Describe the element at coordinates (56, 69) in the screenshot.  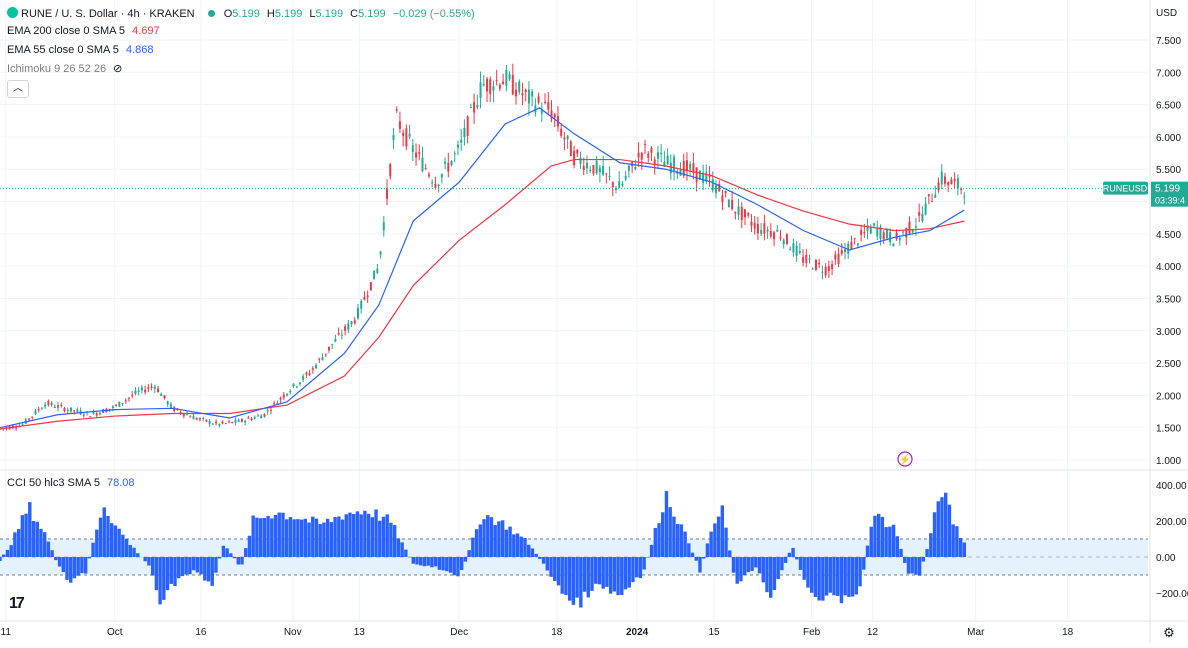
I see `ichimoku-label: Ichimoku 9 26 52 26` at that location.